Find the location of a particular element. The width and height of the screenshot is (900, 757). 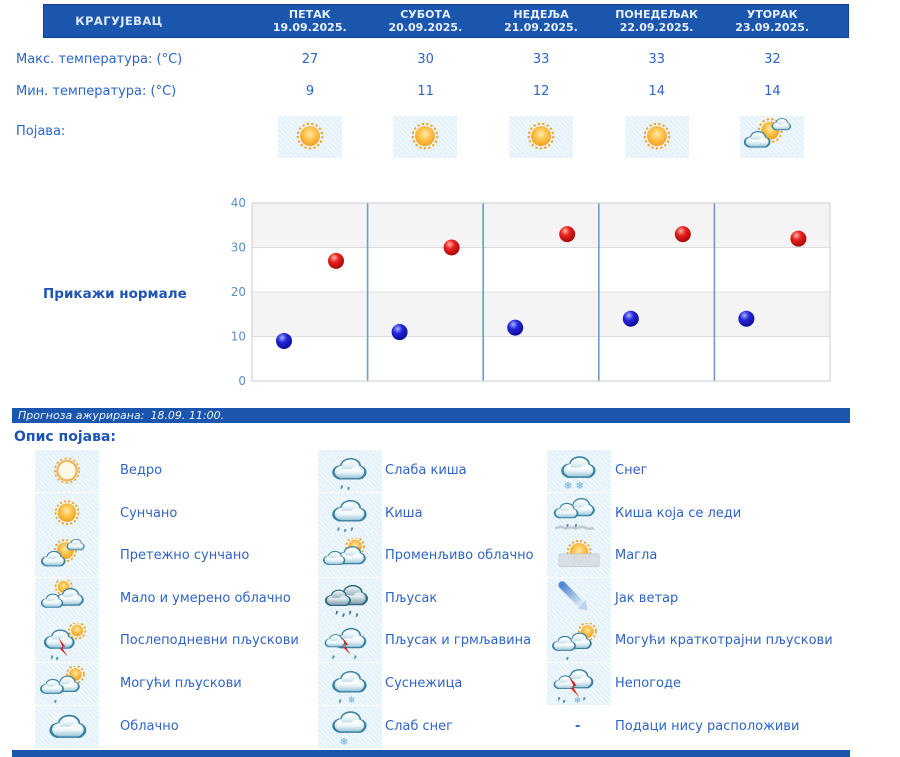

cloudy-icon is located at coordinates (68, 726).